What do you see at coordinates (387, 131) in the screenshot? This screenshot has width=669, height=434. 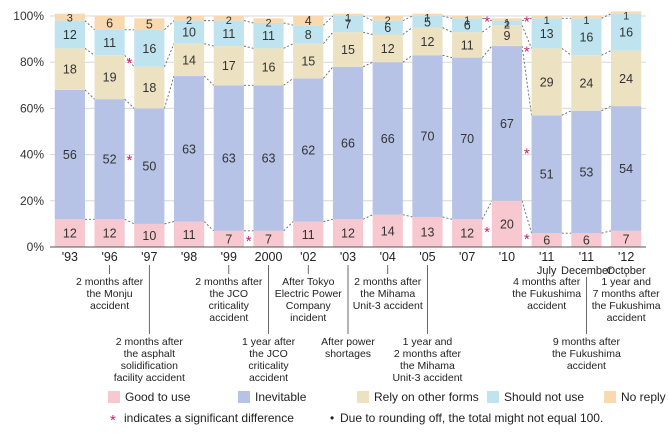 I see `bar-stack: 14 66 12 62` at bounding box center [387, 131].